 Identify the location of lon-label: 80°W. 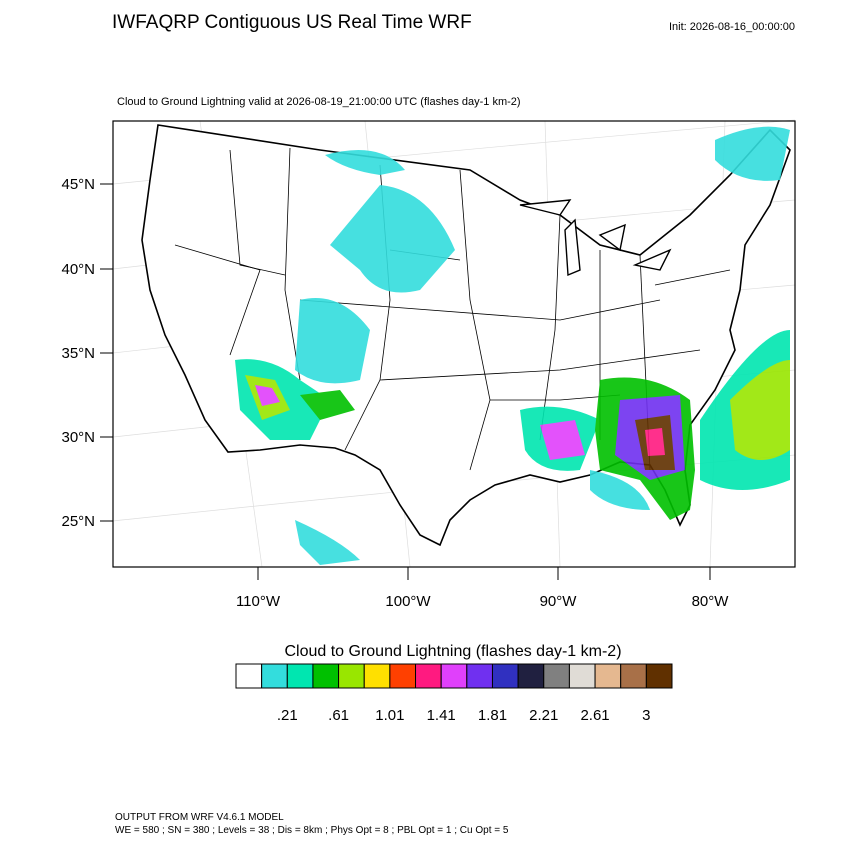
(711, 601).